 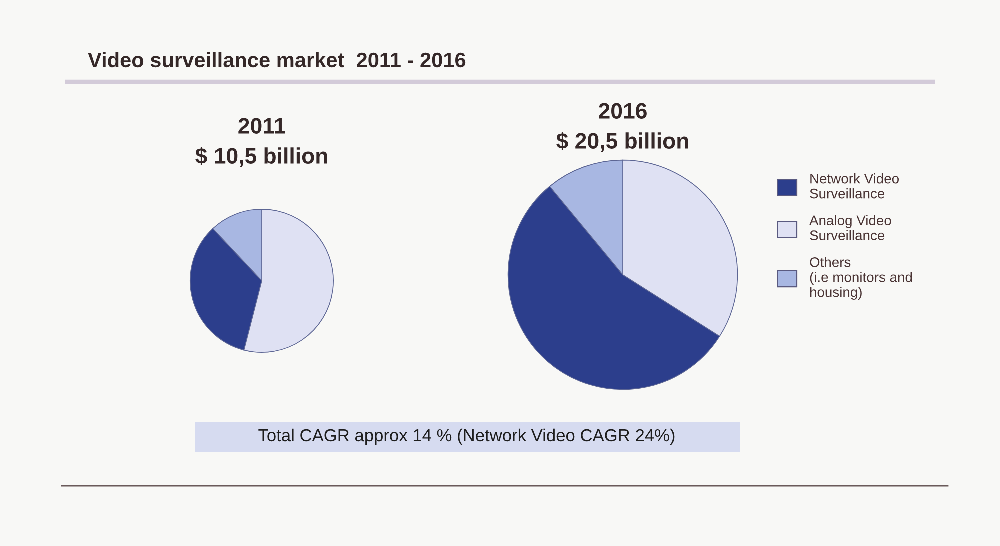 I want to click on legend-label: Analog Video Surveillance, so click(x=851, y=228).